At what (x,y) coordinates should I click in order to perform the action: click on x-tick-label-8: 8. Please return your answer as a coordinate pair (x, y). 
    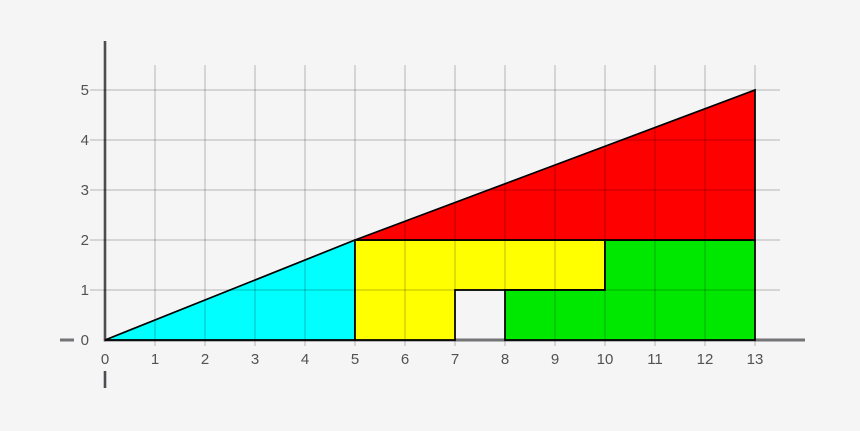
    Looking at the image, I should click on (505, 359).